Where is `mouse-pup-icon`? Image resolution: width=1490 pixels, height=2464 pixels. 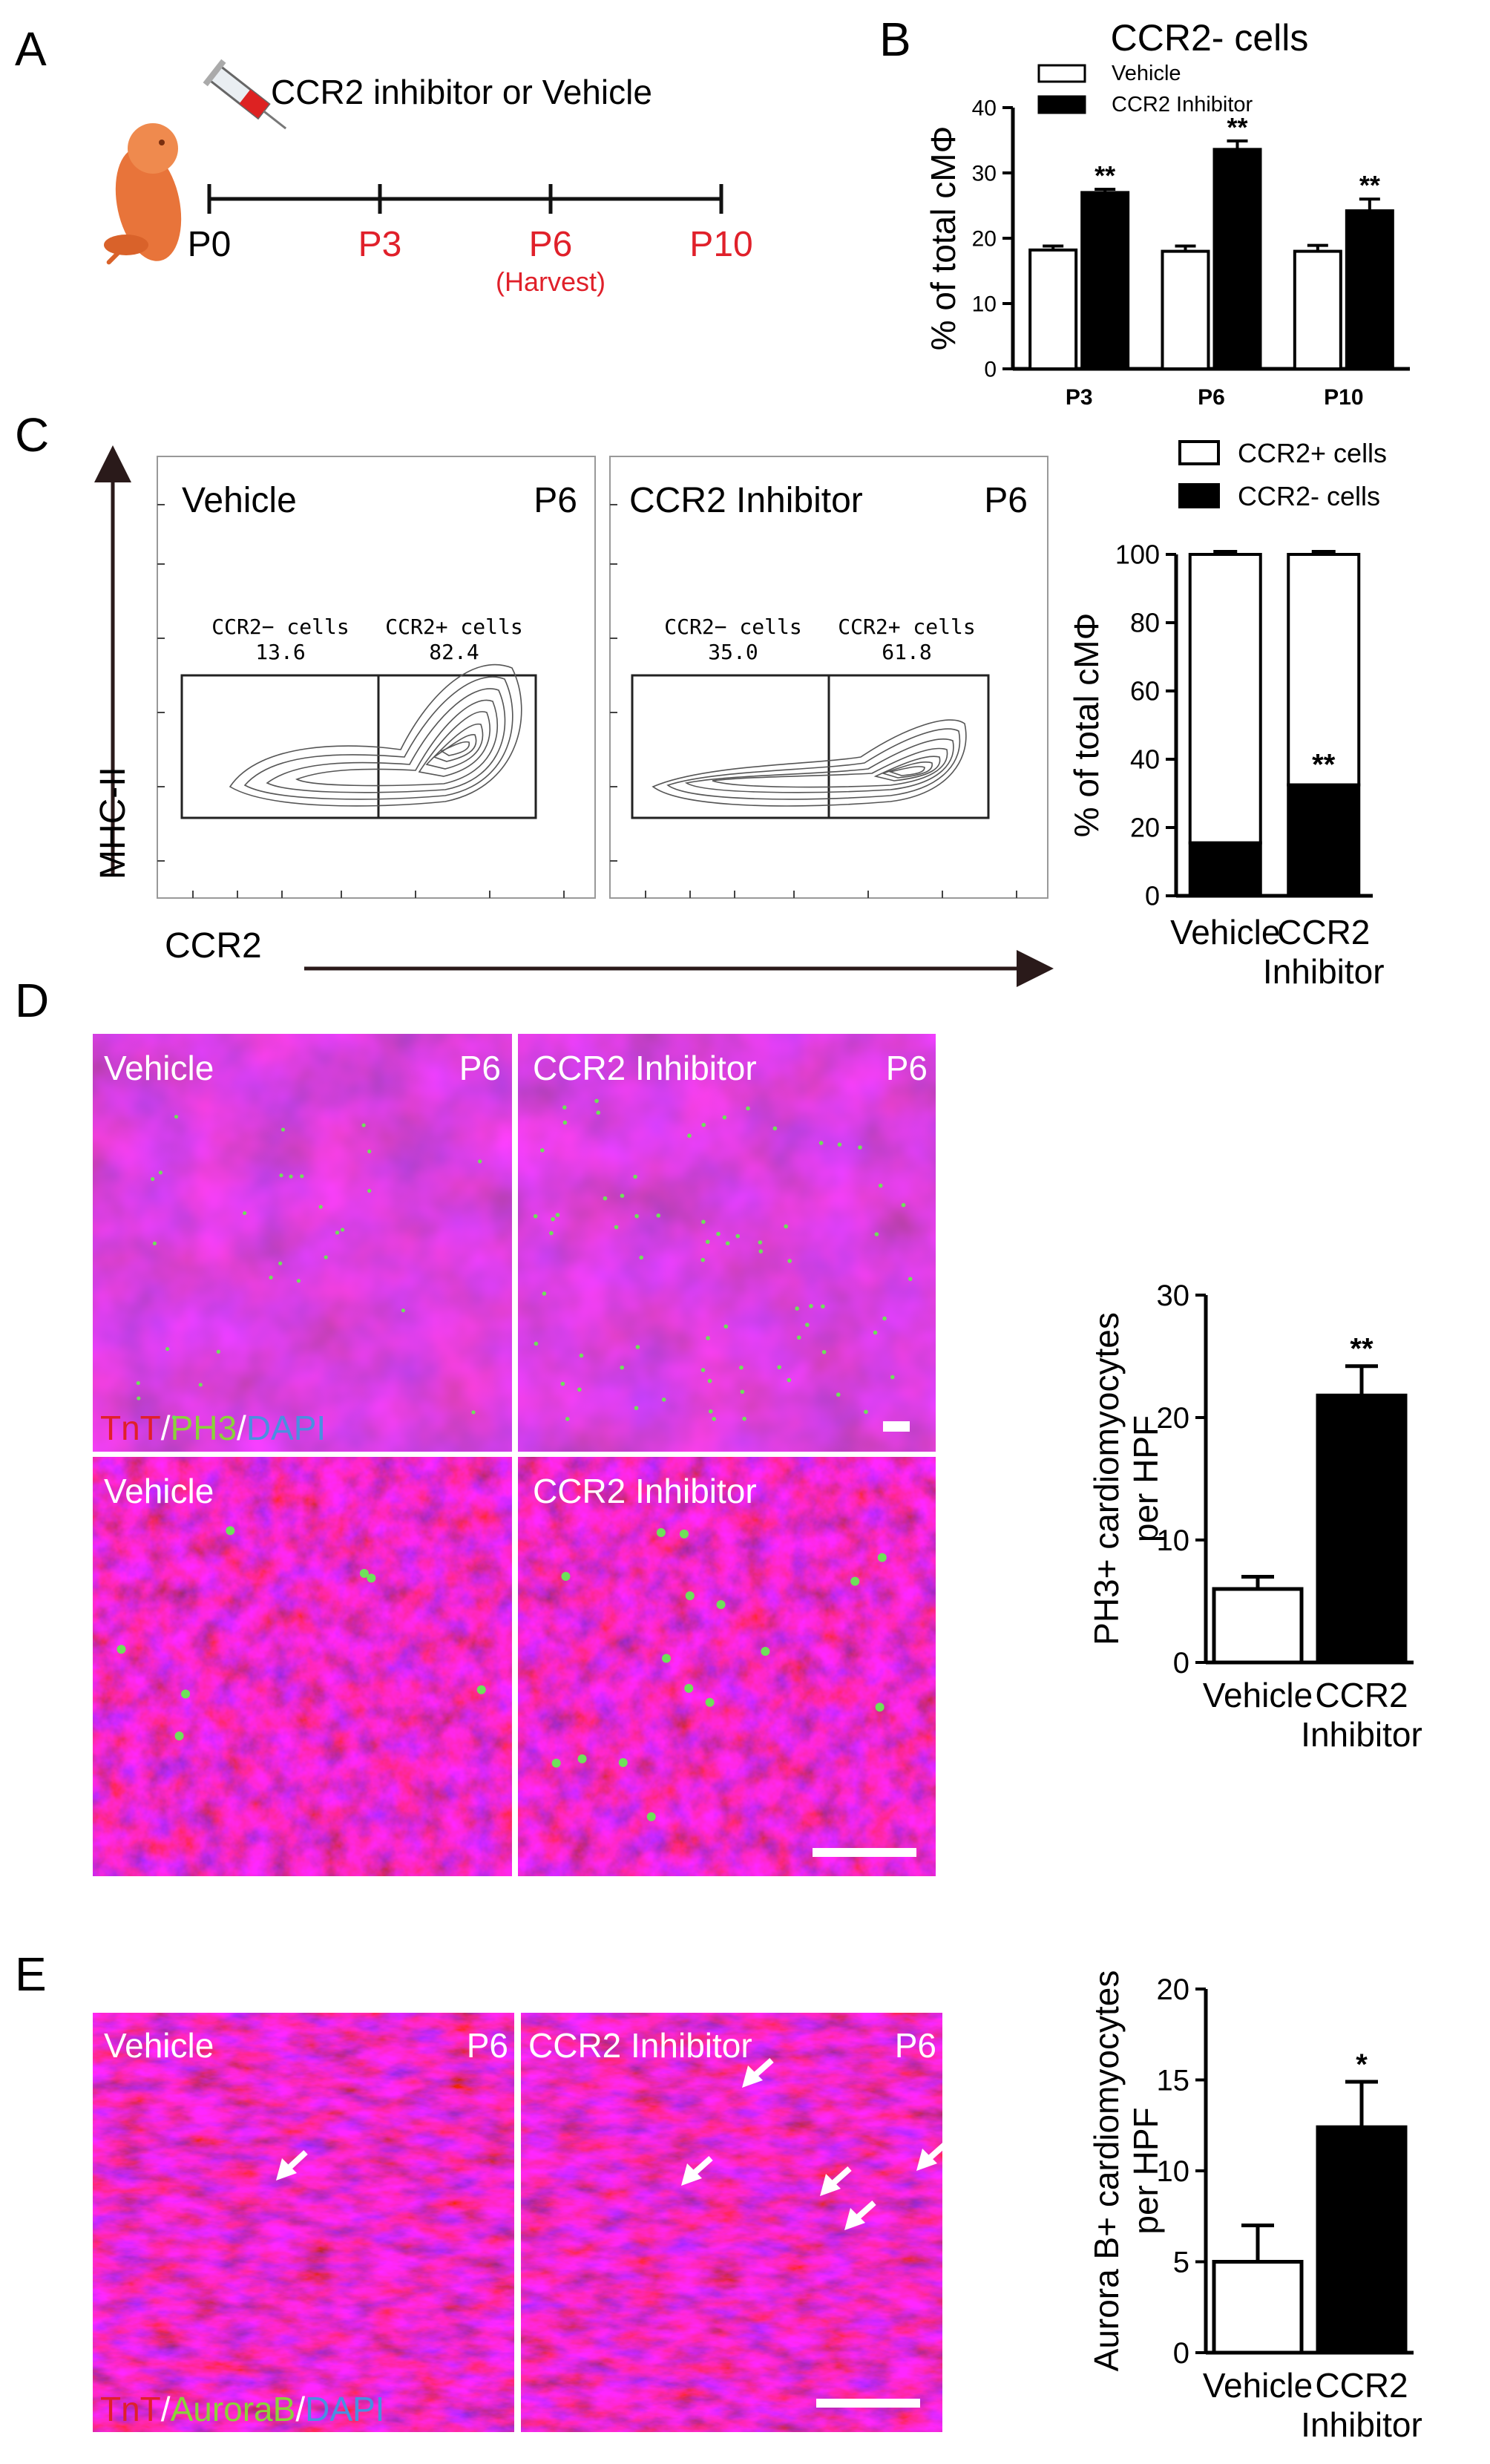
mouse-pup-icon is located at coordinates (143, 194).